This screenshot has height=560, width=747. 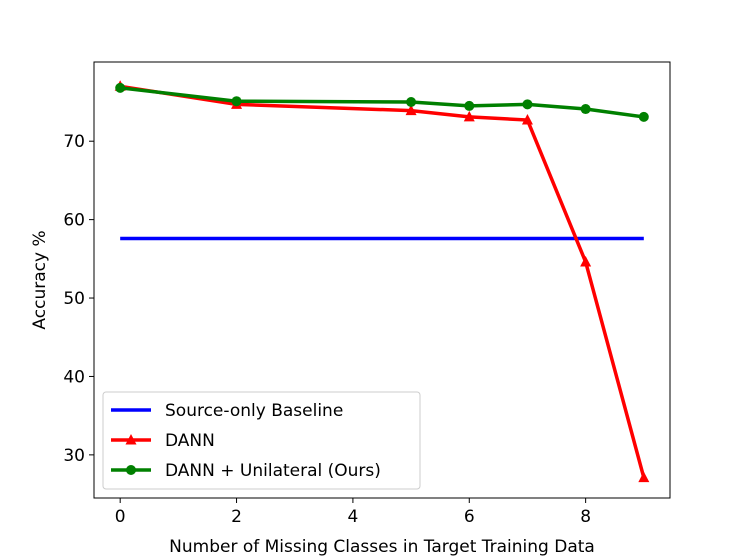 What do you see at coordinates (40, 279) in the screenshot?
I see `y-axis-label: Accuracy %` at bounding box center [40, 279].